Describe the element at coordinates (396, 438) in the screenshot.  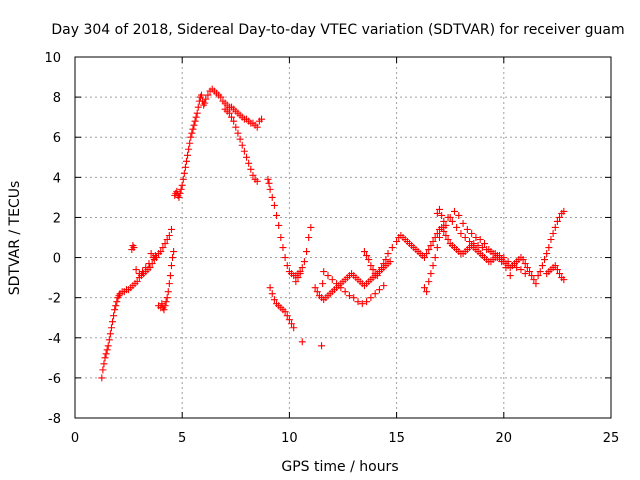
I see `x-tick-label: 15` at that location.